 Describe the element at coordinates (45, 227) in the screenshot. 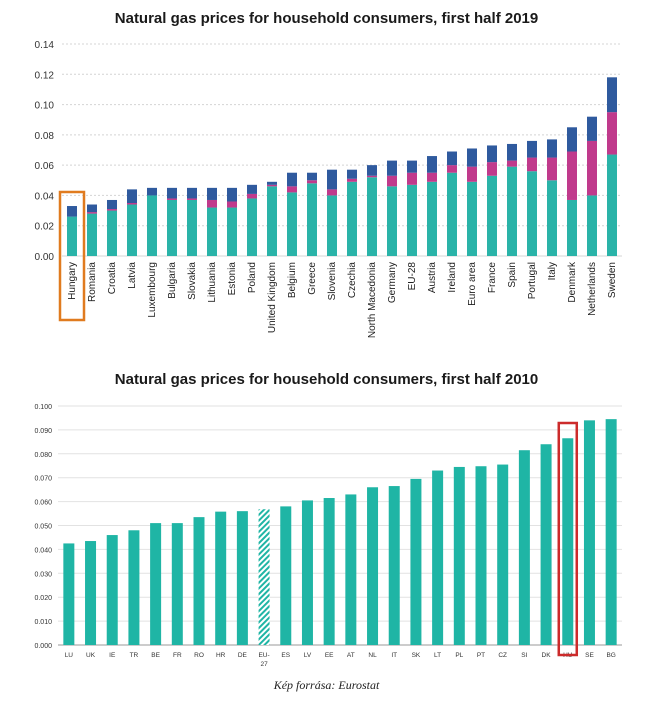

I see `y-tick-label: 0.02` at that location.